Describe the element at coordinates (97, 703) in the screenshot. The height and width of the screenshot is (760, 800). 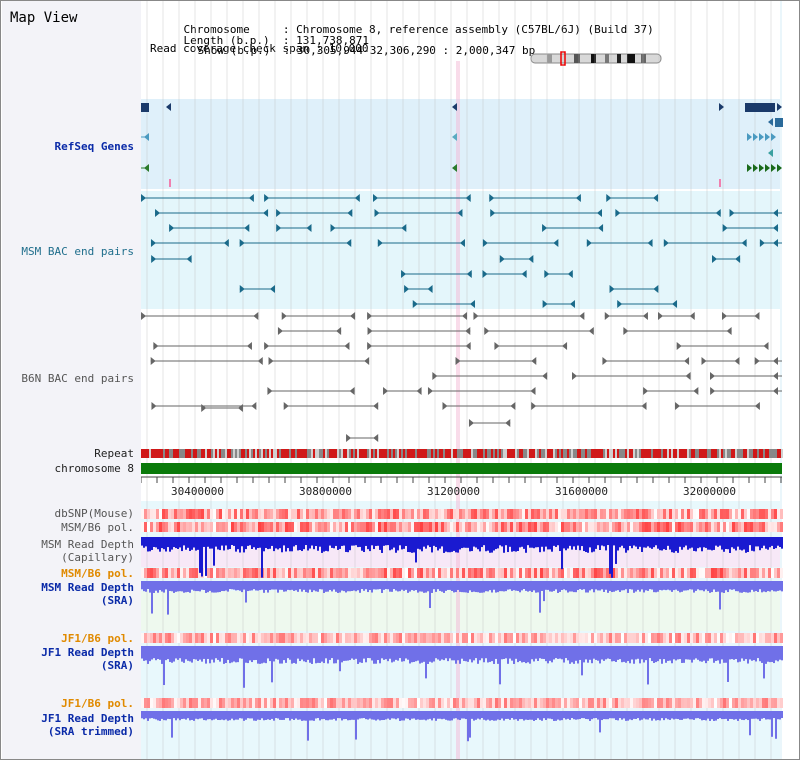
I see `track-label-jf1-b6-pol-2: JF1/B6 pol.` at that location.